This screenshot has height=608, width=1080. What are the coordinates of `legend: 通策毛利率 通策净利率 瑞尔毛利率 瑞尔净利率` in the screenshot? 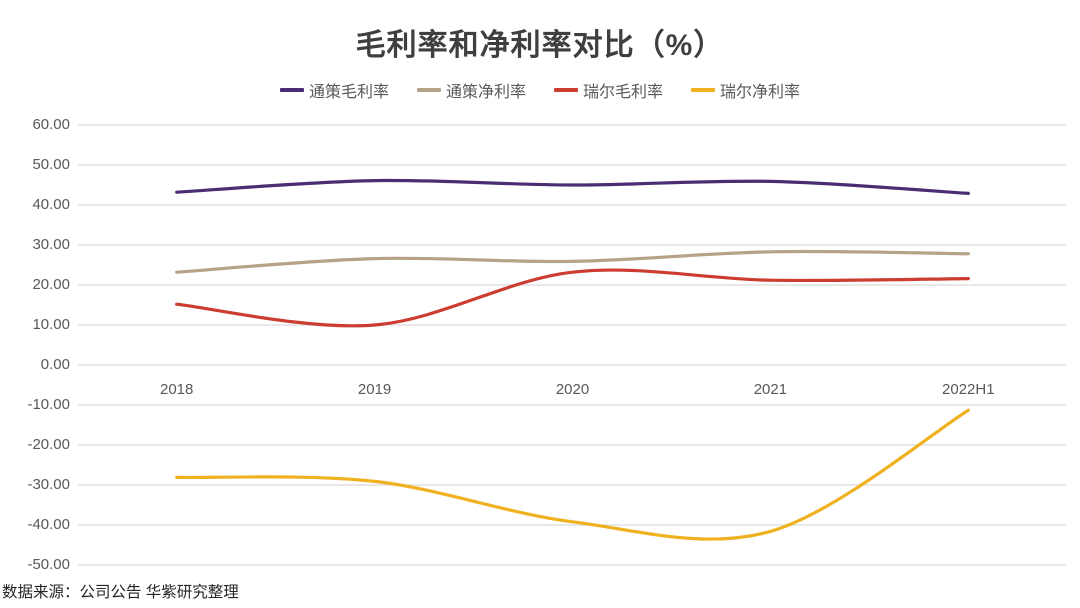 It's located at (540, 90).